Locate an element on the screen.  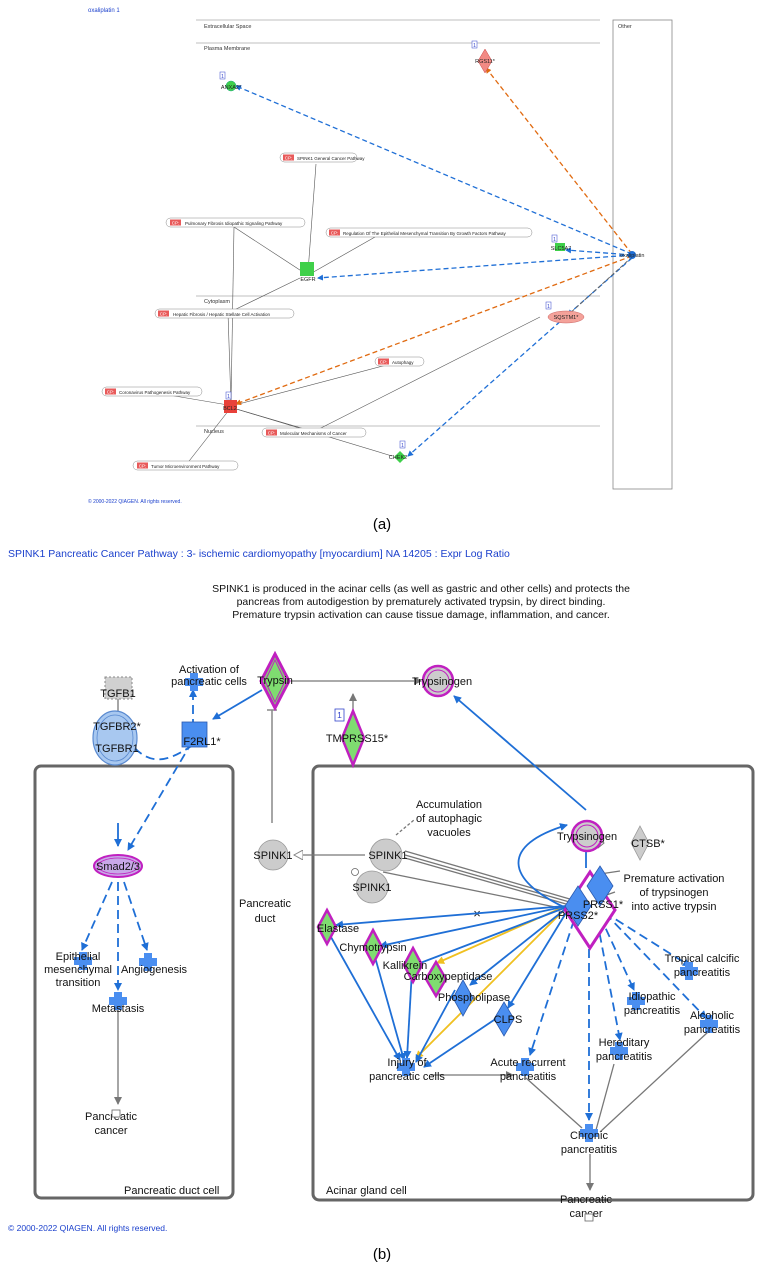
spink1-a-label: SPINK1 is located at coordinates (387, 856).